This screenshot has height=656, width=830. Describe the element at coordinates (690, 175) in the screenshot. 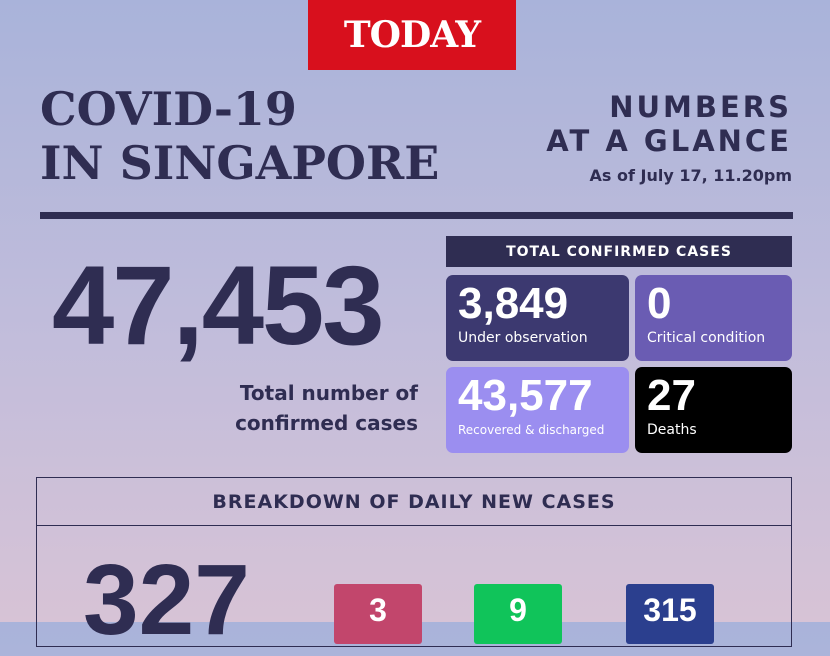

I see `as-of-timestamp: As of July 17, 11.20pm` at that location.